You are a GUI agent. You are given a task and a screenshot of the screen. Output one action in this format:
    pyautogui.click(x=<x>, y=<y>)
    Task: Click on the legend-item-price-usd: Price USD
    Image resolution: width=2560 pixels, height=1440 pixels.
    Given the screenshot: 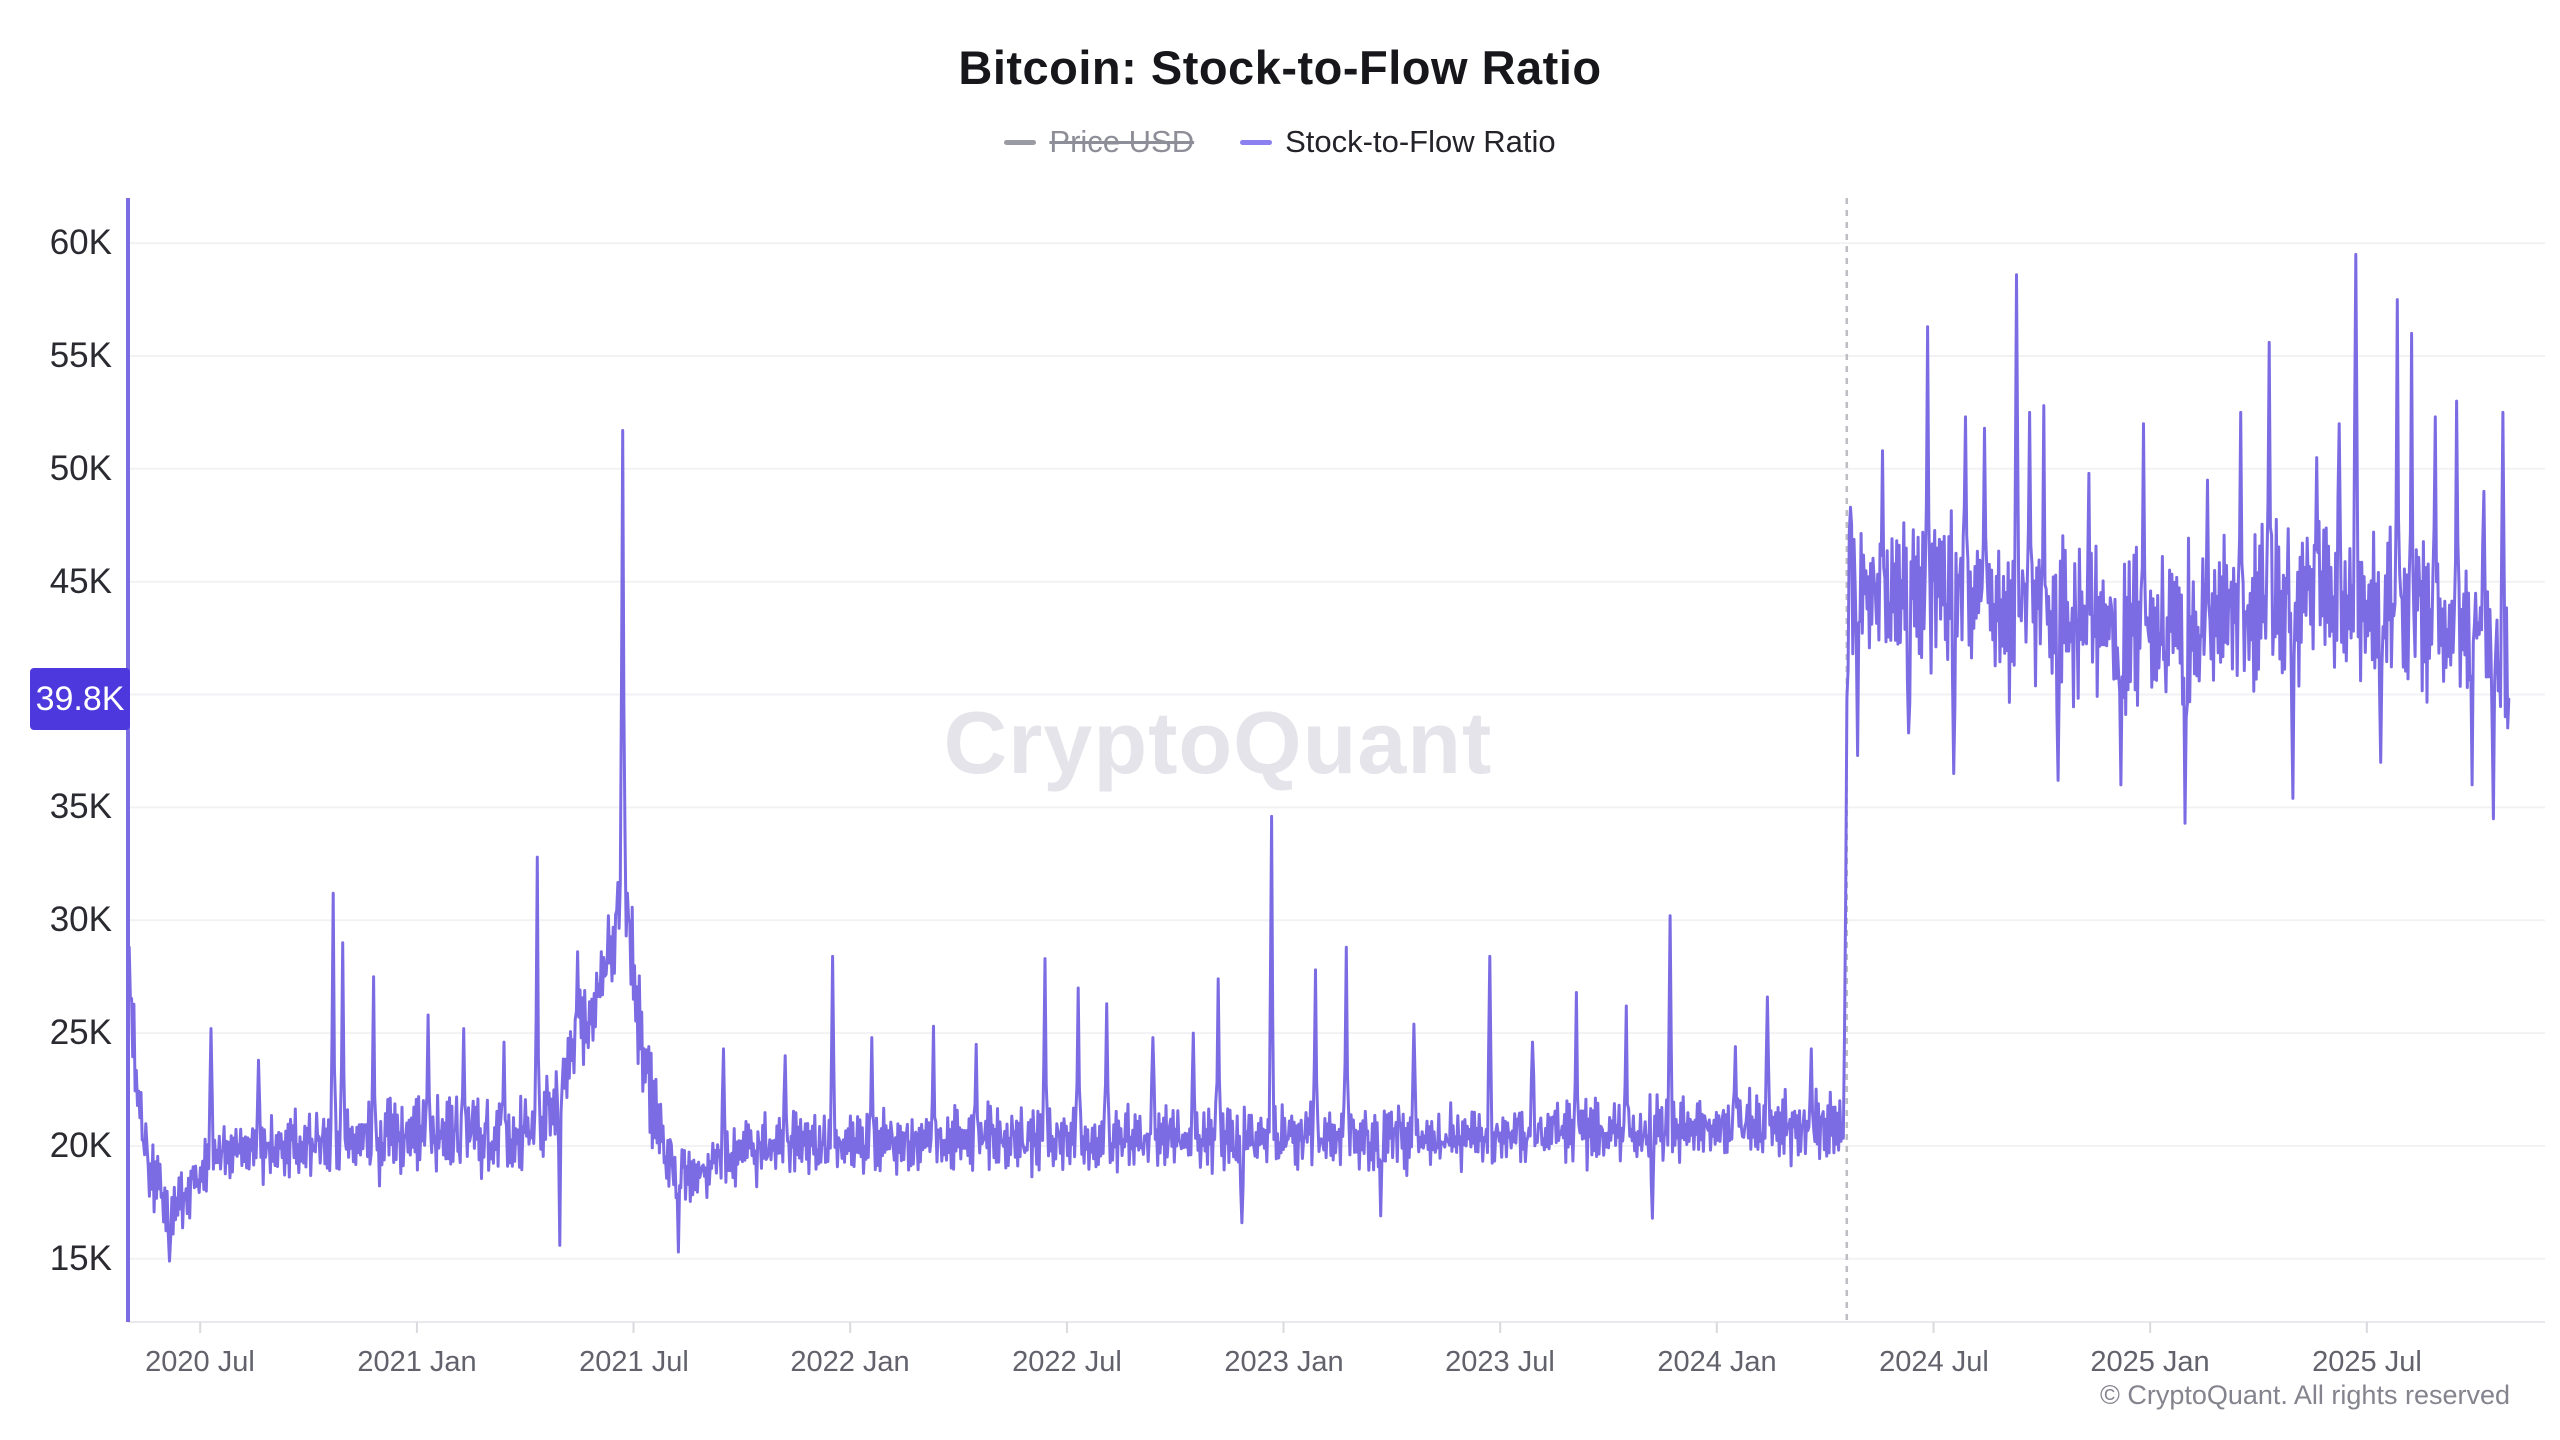 What is the action you would take?
    pyautogui.click(x=1099, y=142)
    